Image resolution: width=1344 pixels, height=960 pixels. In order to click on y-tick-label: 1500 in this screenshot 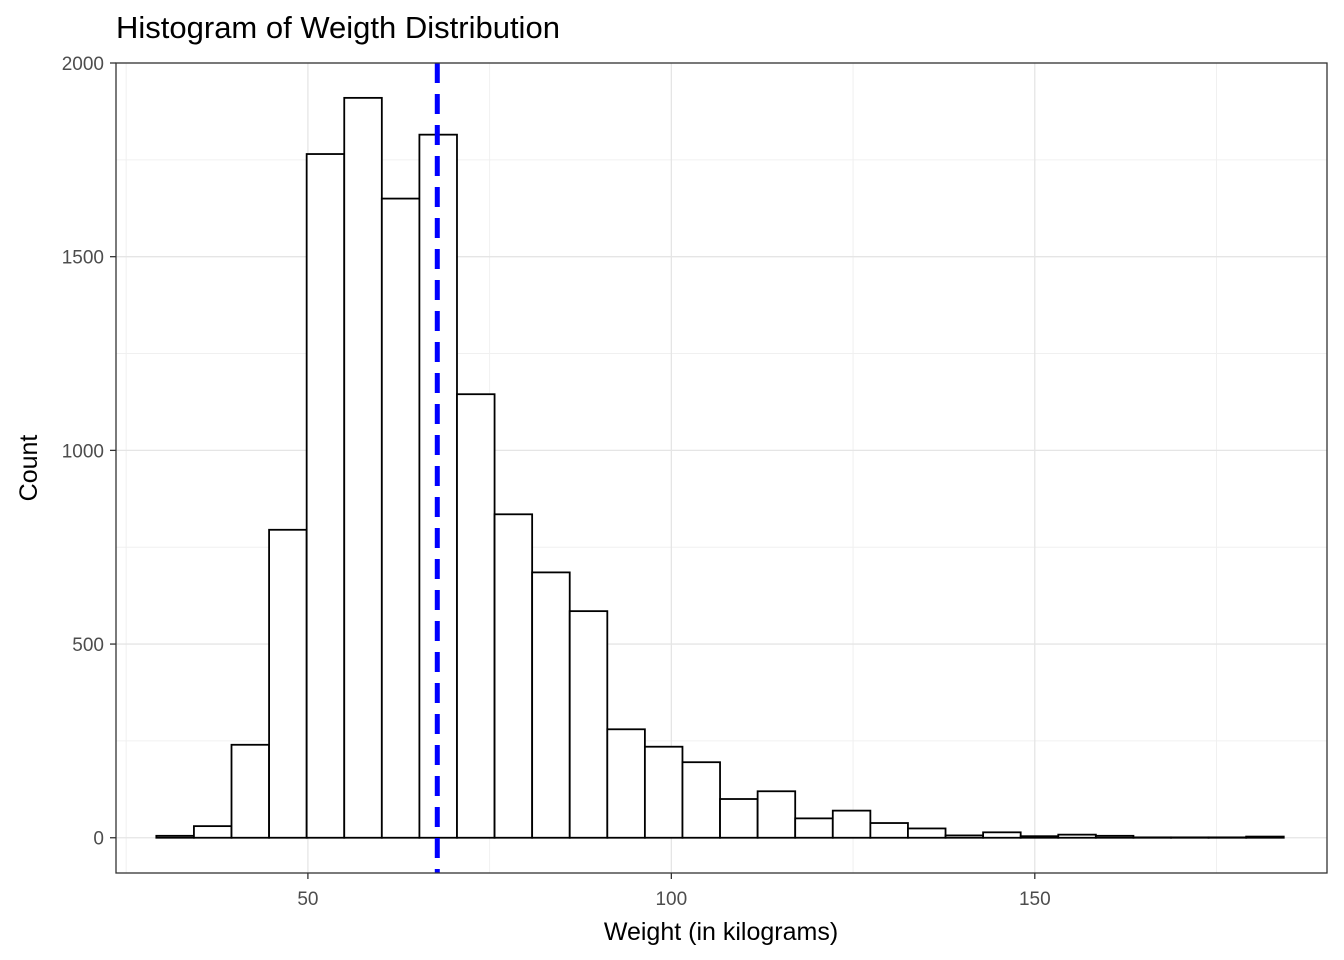, I will do `click(83, 258)`.